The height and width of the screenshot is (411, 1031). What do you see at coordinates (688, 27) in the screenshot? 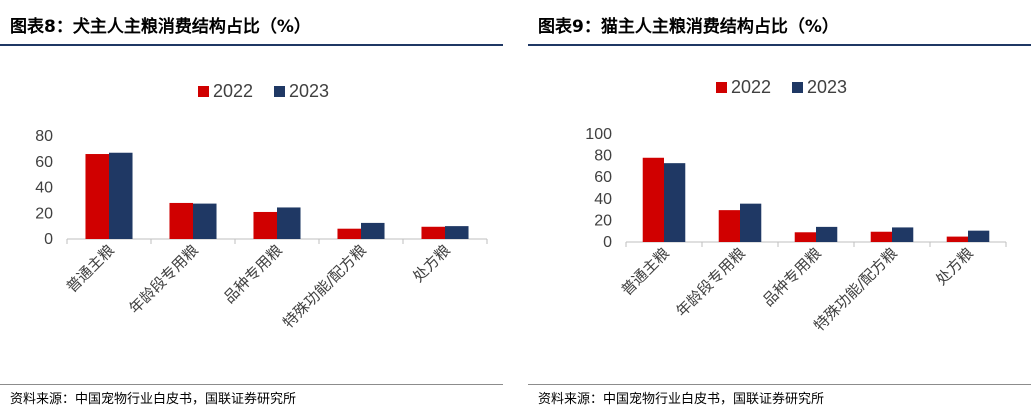
I see `chart-title: 图表9：猫主人主粮消费结构占比（%）` at bounding box center [688, 27].